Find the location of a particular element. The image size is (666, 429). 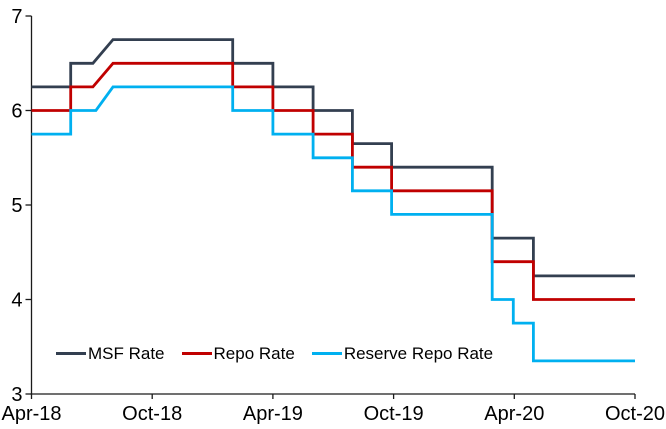

y-tick-label: 3 is located at coordinates (16, 395).